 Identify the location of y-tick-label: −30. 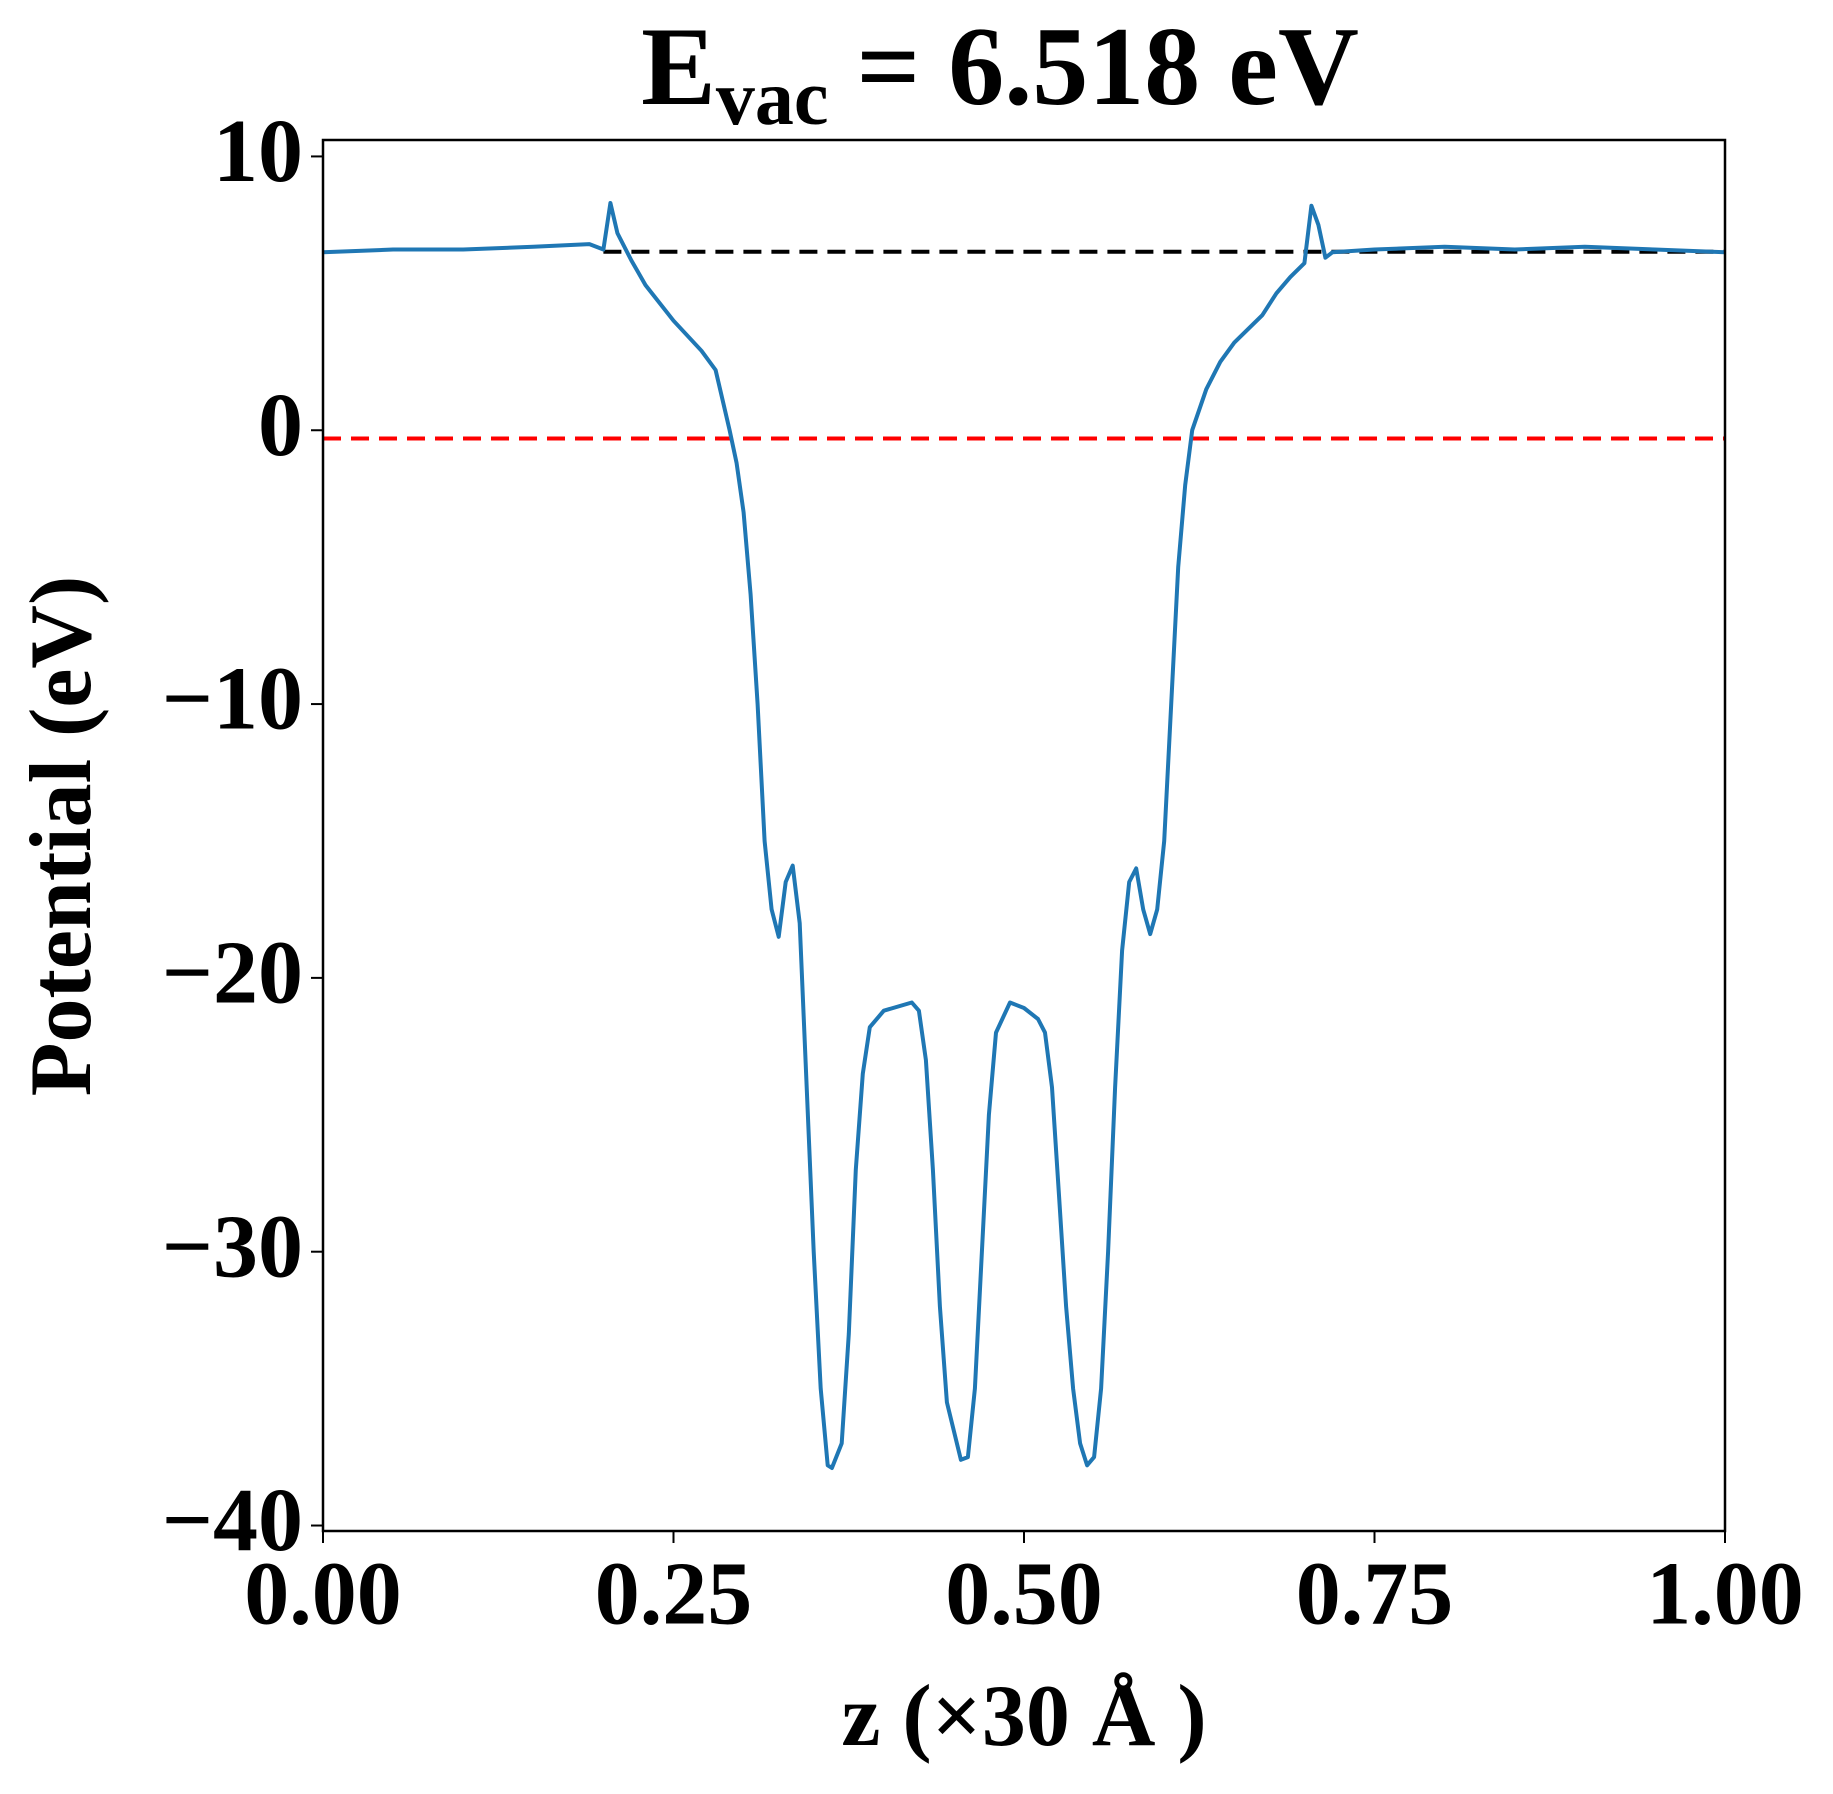
(232, 1246).